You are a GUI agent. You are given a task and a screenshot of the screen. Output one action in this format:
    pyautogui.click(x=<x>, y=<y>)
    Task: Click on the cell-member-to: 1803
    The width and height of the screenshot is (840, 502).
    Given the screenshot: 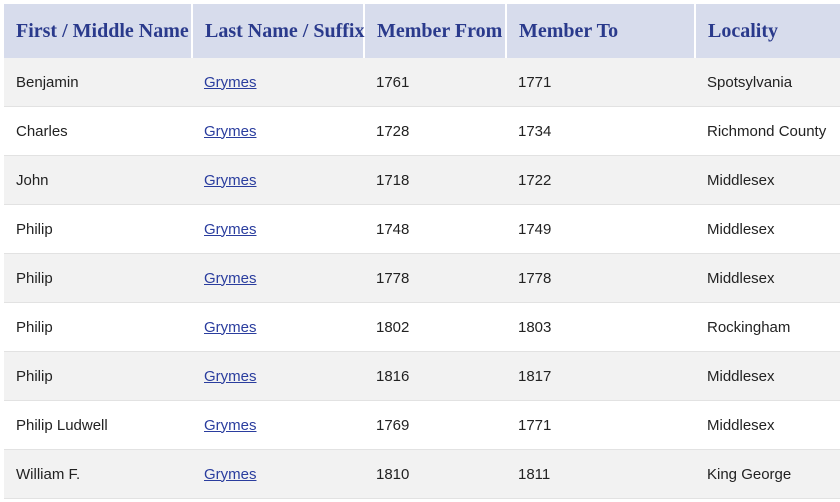 What is the action you would take?
    pyautogui.click(x=600, y=327)
    